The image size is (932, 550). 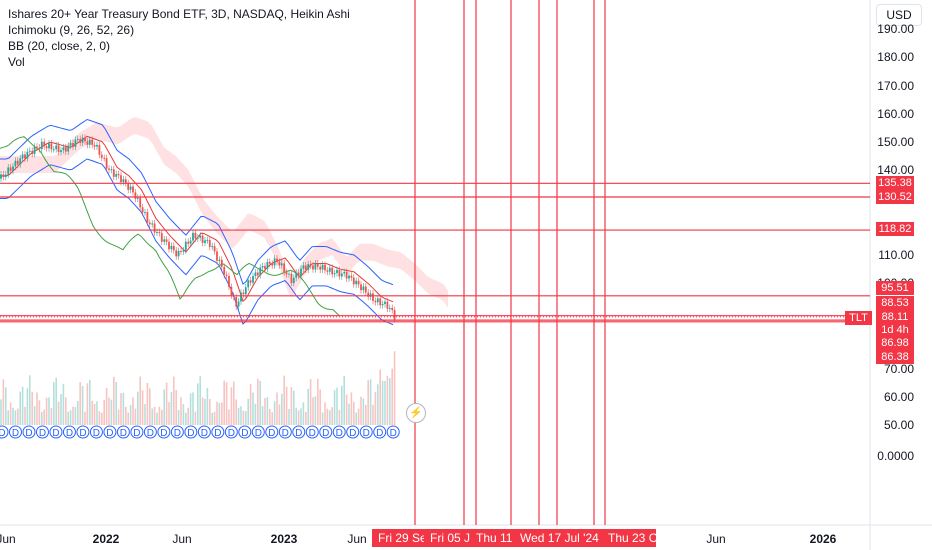 What do you see at coordinates (895, 343) in the screenshot?
I see `price-tag: 86.98` at bounding box center [895, 343].